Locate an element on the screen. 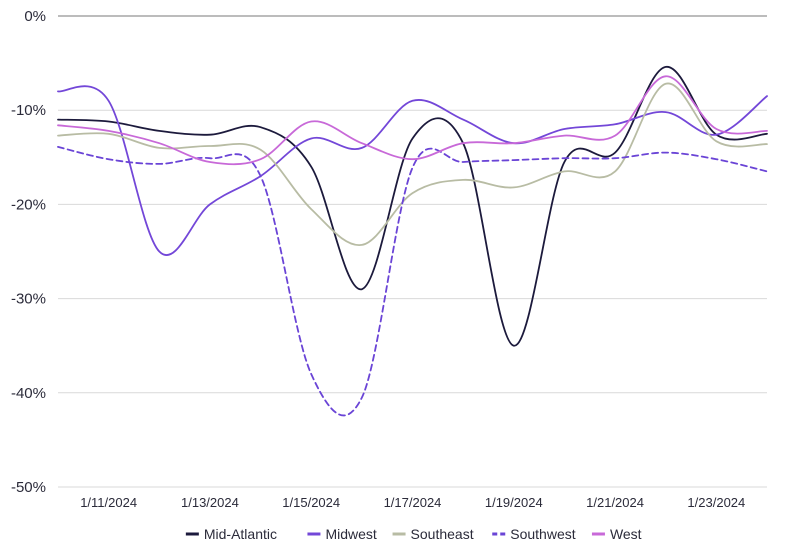  y-axis: 0% -10% -20% -30% -40% -50% is located at coordinates (28, 252).